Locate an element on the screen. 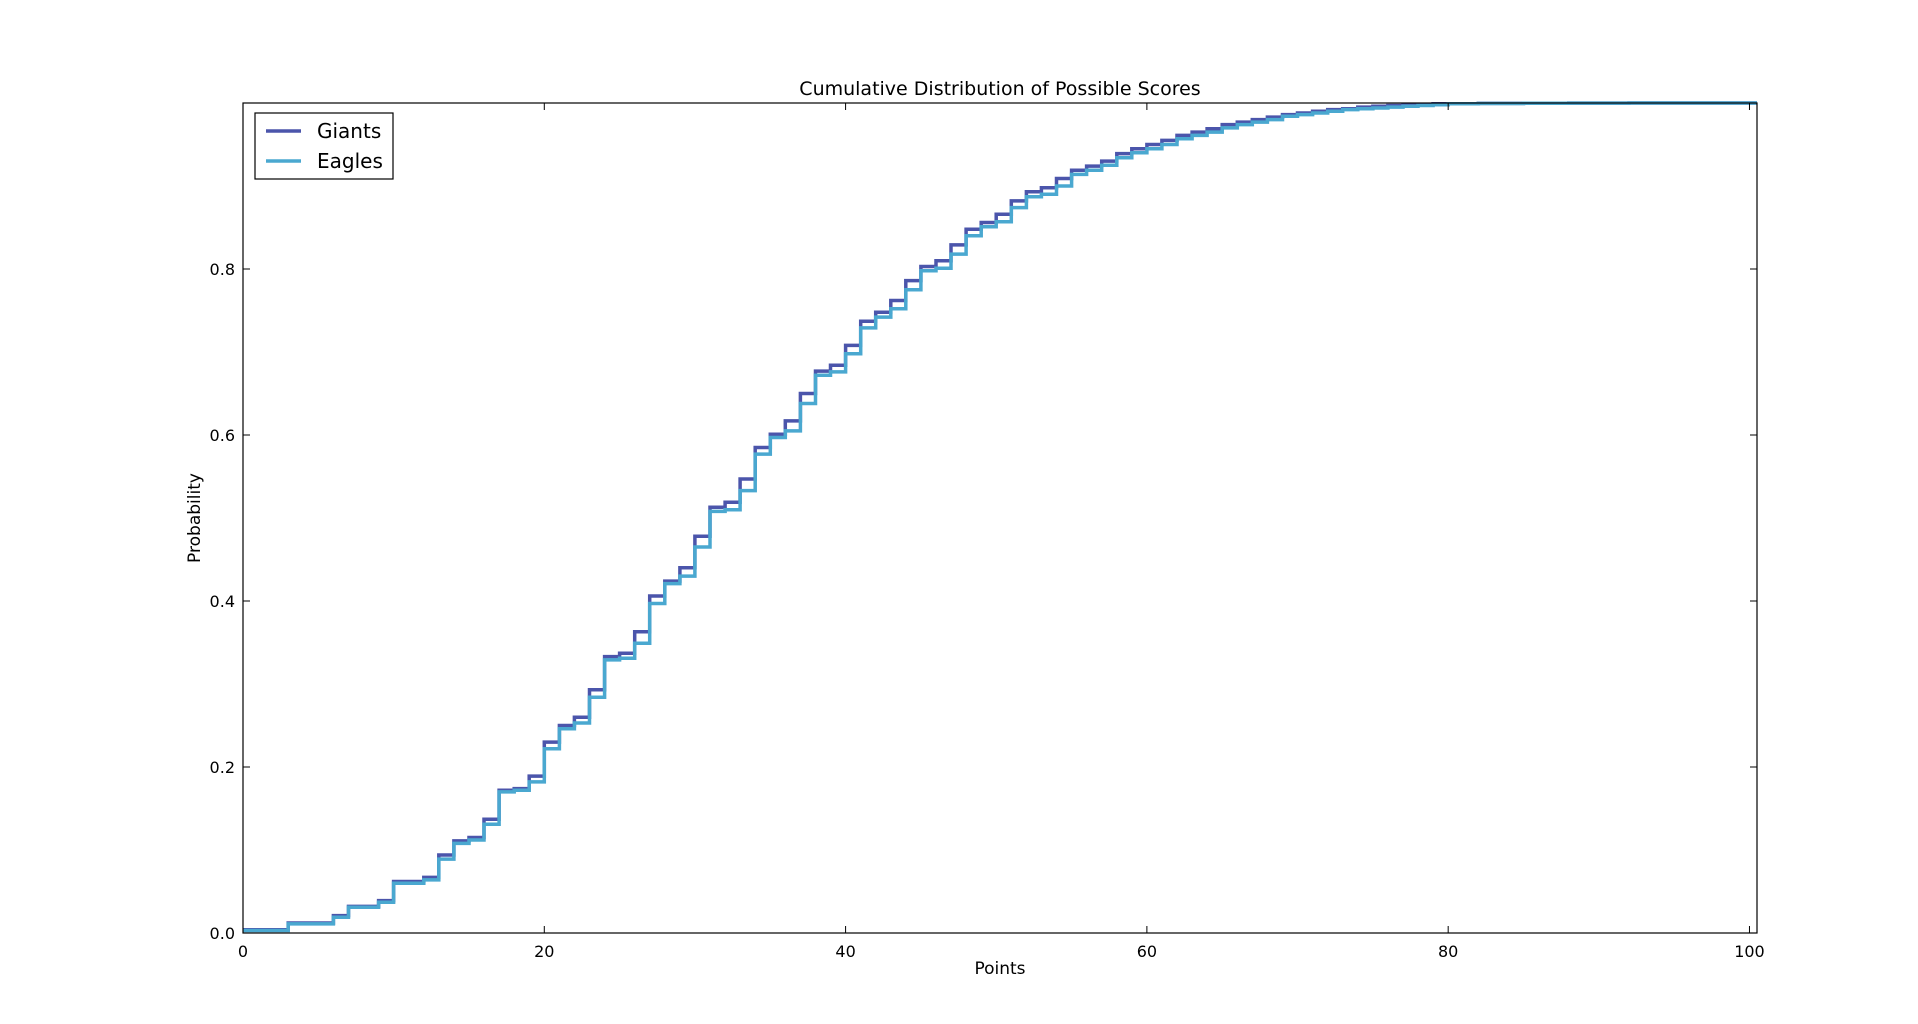 Image resolution: width=1918 pixels, height=1024 pixels. x-axis-label: Points is located at coordinates (999, 969).